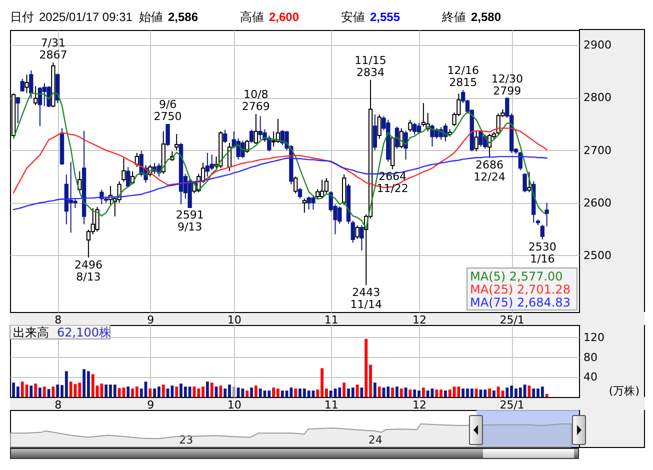  What do you see at coordinates (375, 440) in the screenshot?
I see `x-tick-label: 24` at bounding box center [375, 440].